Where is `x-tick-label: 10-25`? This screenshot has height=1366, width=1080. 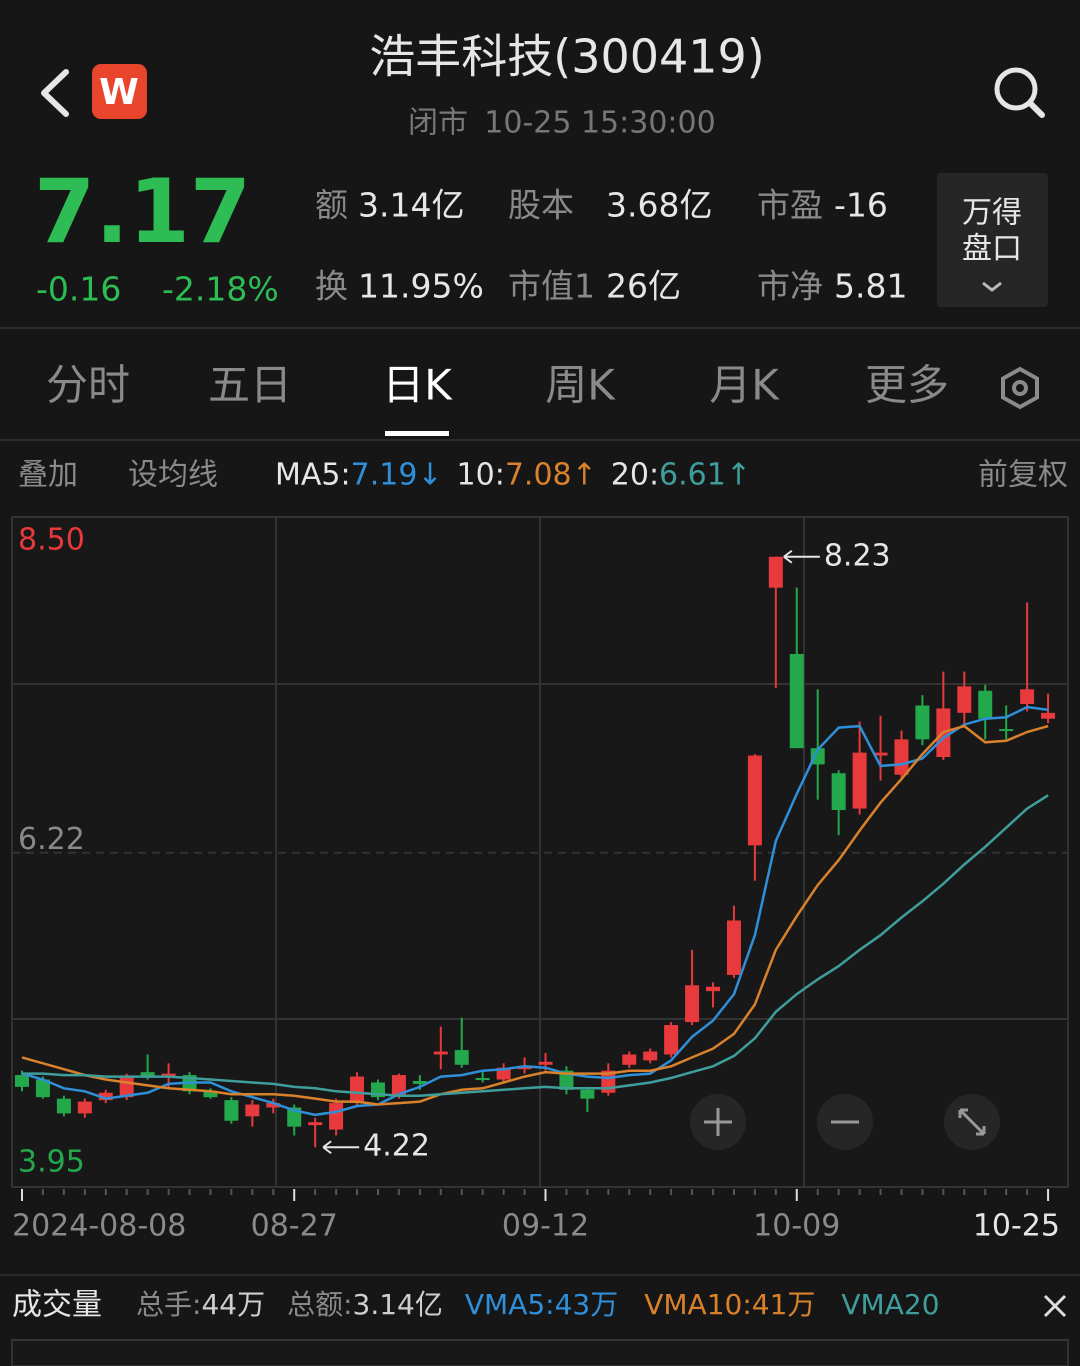
x-tick-label: 10-25 is located at coordinates (1016, 1226).